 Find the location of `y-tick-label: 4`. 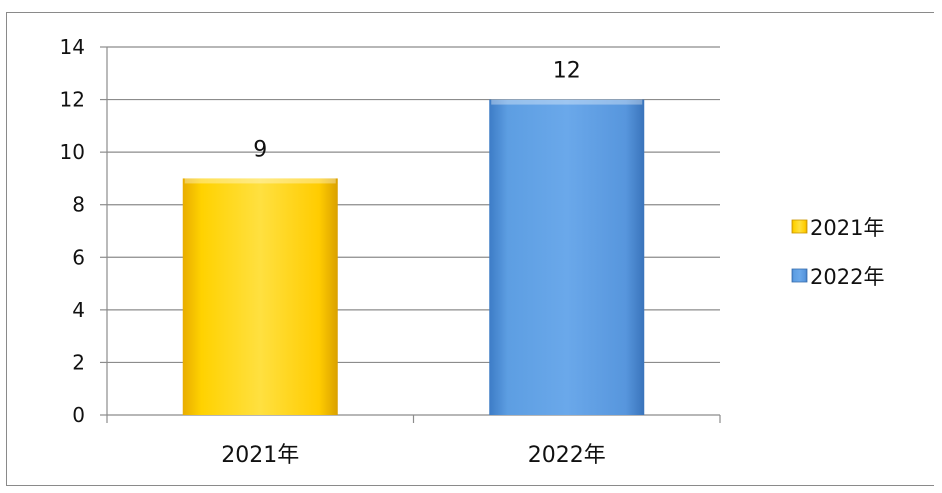

y-tick-label: 4 is located at coordinates (78, 310).